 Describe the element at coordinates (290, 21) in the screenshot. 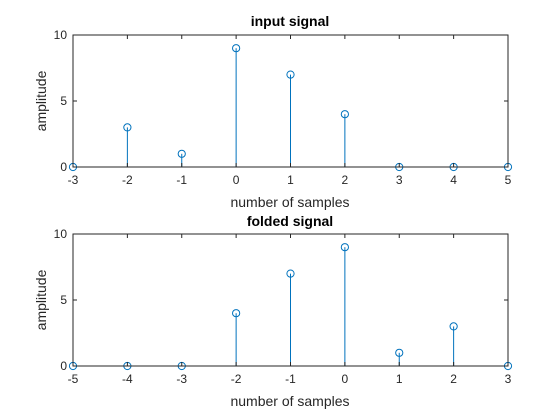

I see `chart-title: input signal` at that location.